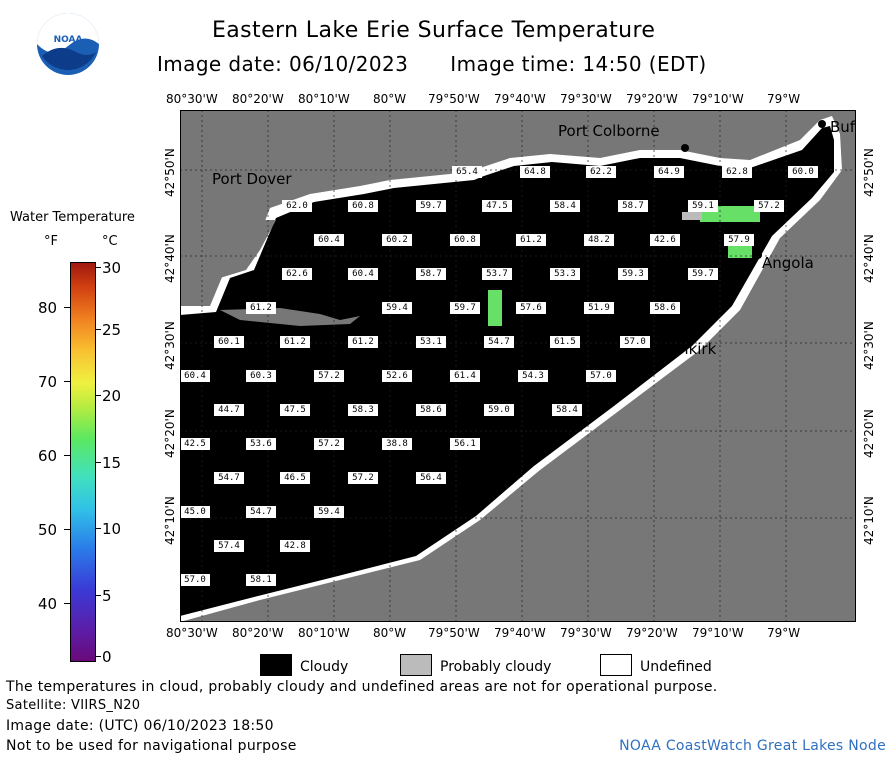 The image size is (896, 763). What do you see at coordinates (140, 726) in the screenshot?
I see `utc-date-text: Image date: (UTC) 06/10/2023 18:50` at bounding box center [140, 726].